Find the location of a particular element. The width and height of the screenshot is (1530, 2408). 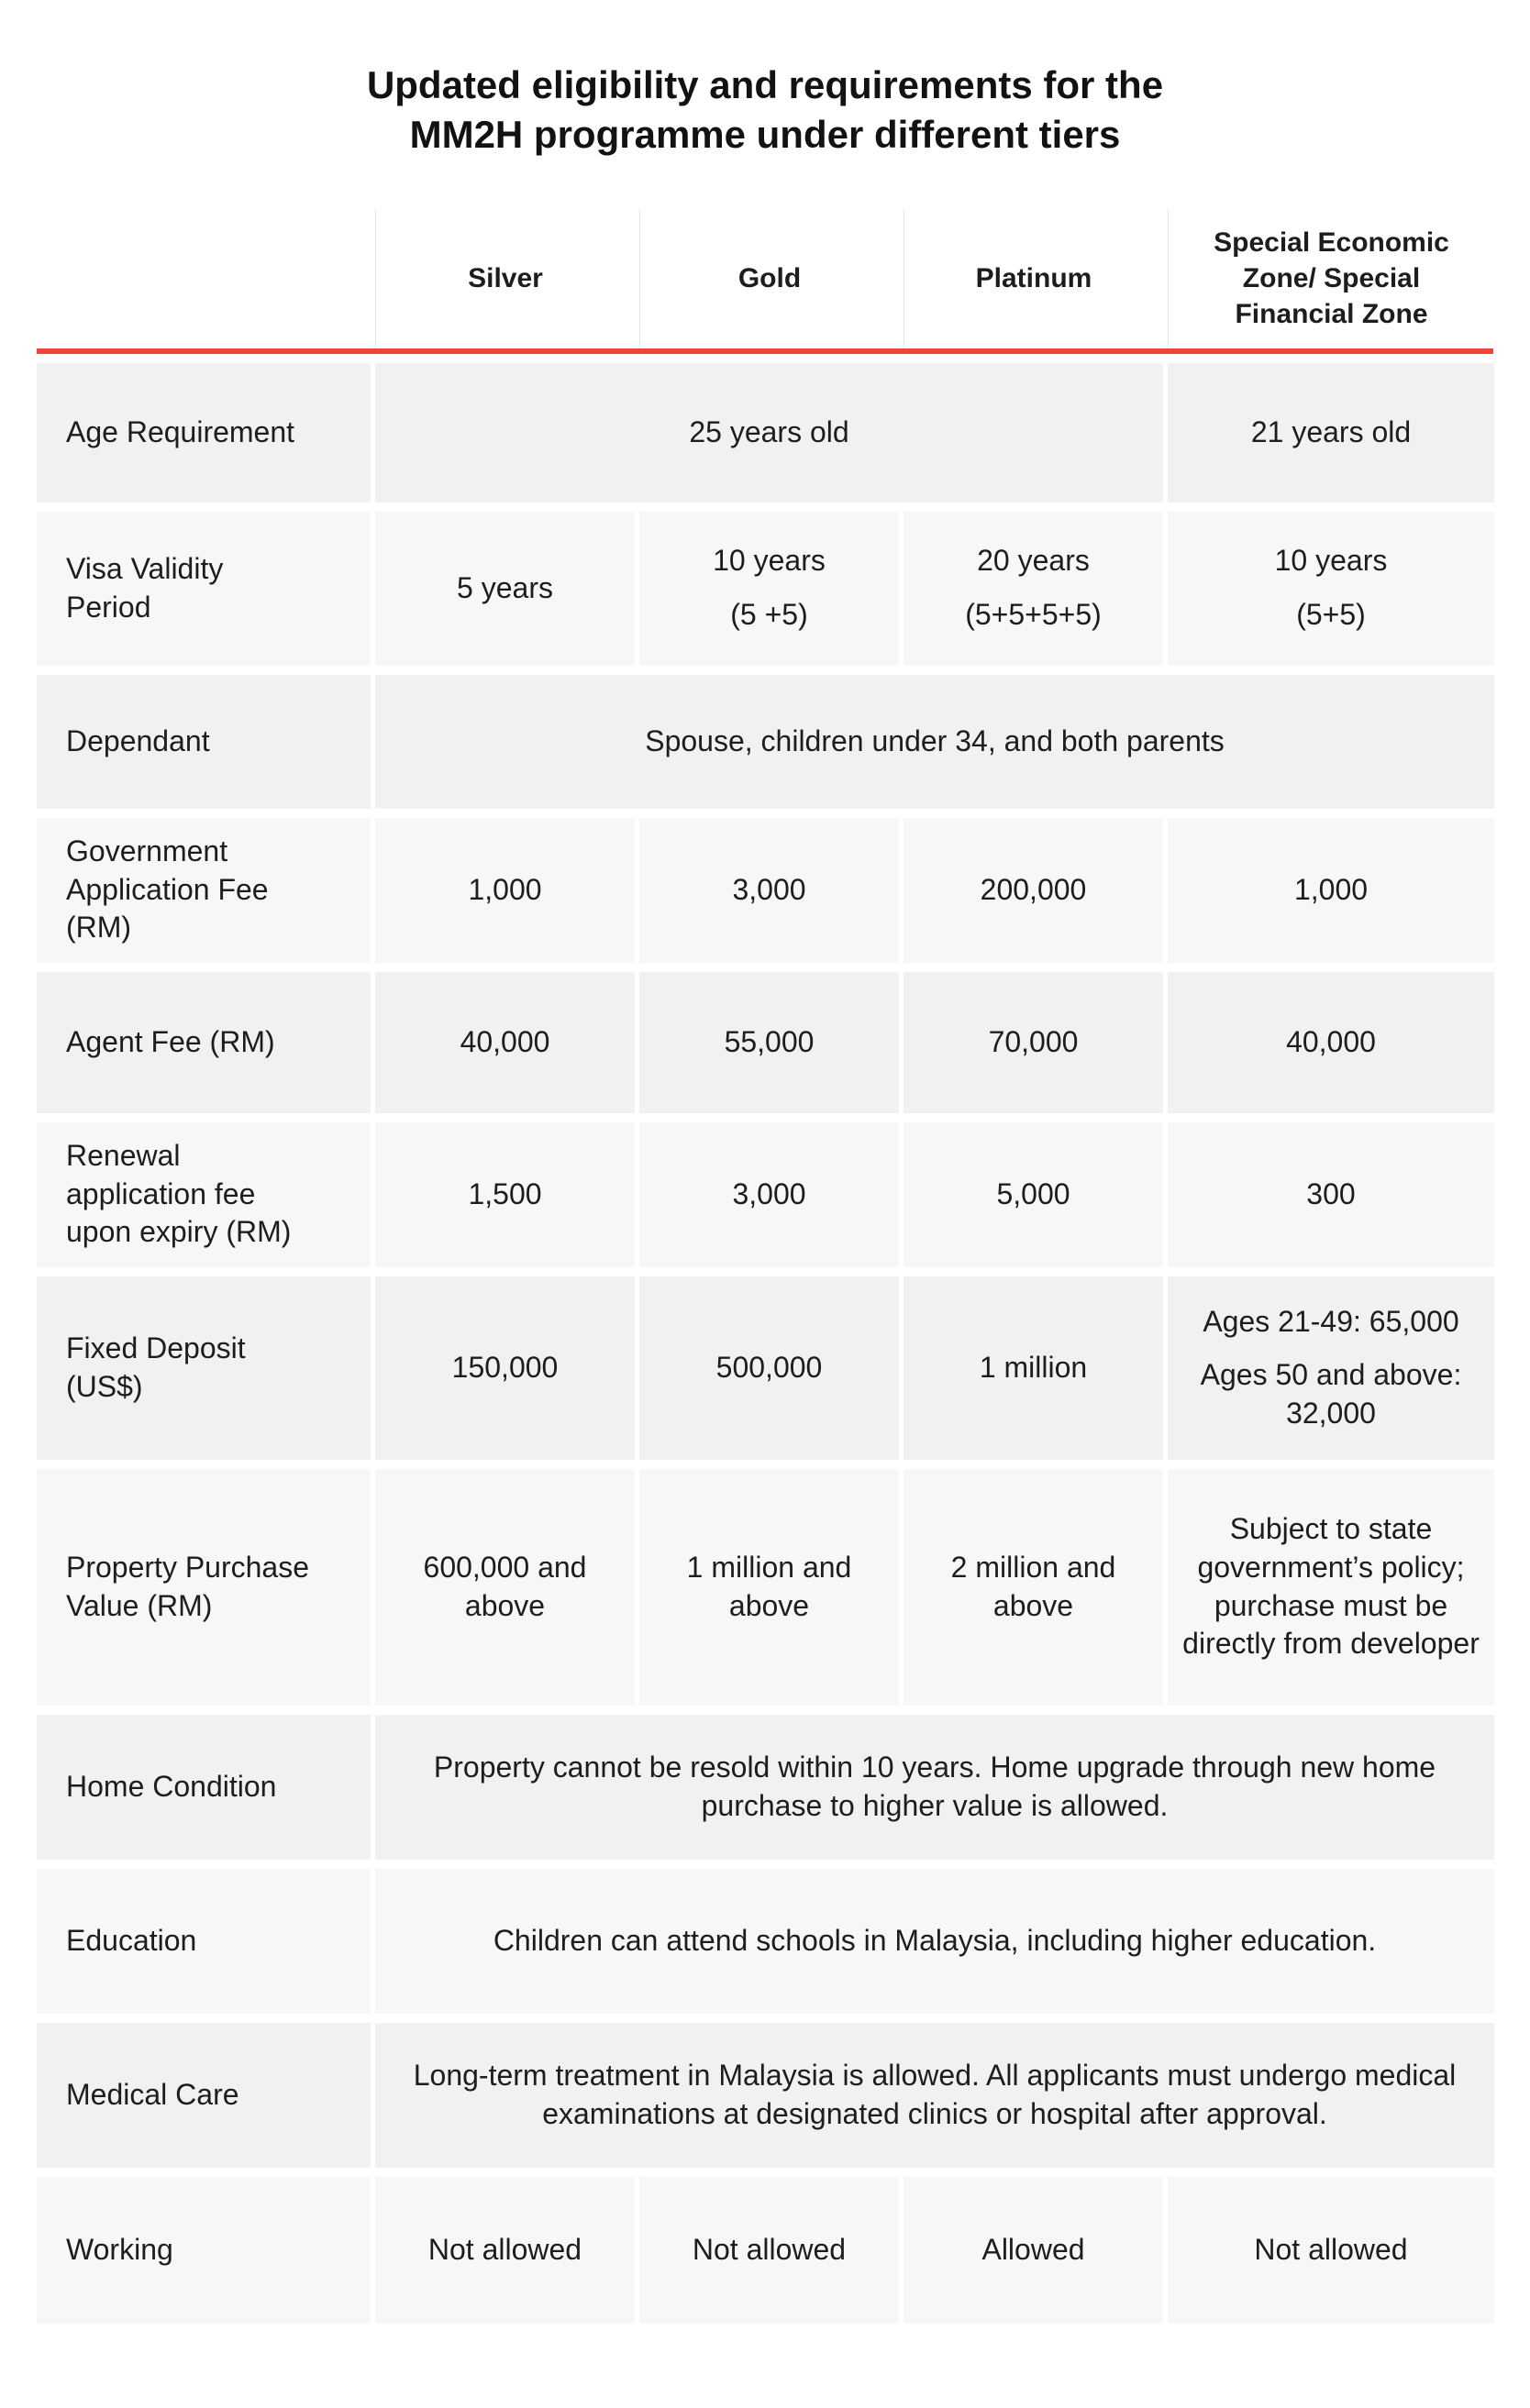

cell-silver: 5 years is located at coordinates (505, 589).